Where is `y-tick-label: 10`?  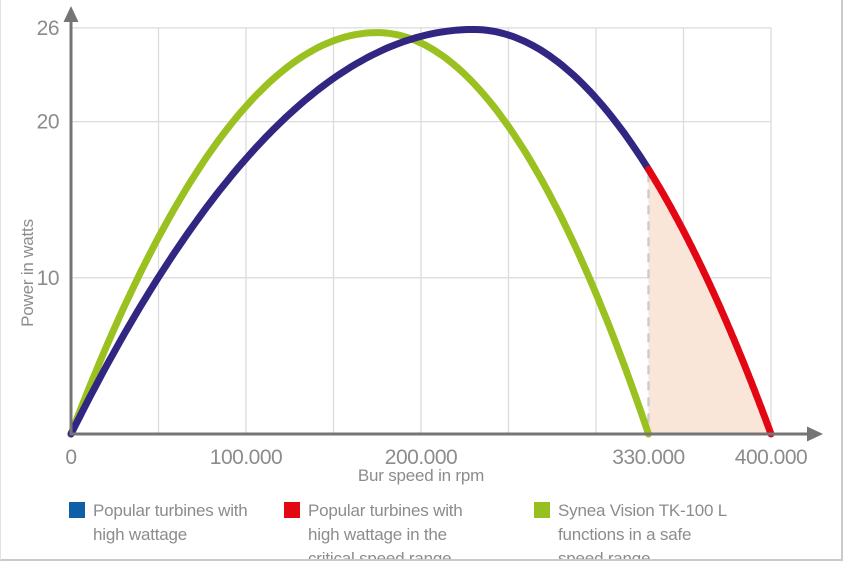
y-tick-label: 10 is located at coordinates (48, 278).